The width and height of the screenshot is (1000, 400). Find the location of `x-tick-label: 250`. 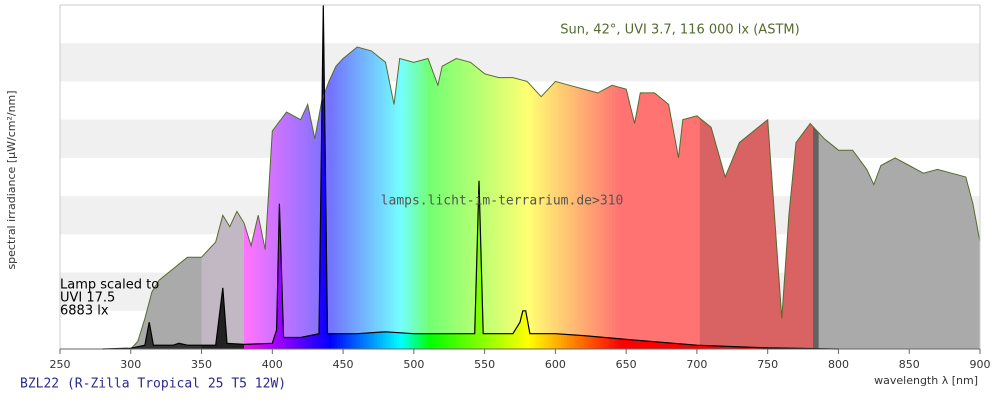

x-tick-label: 250 is located at coordinates (60, 364).